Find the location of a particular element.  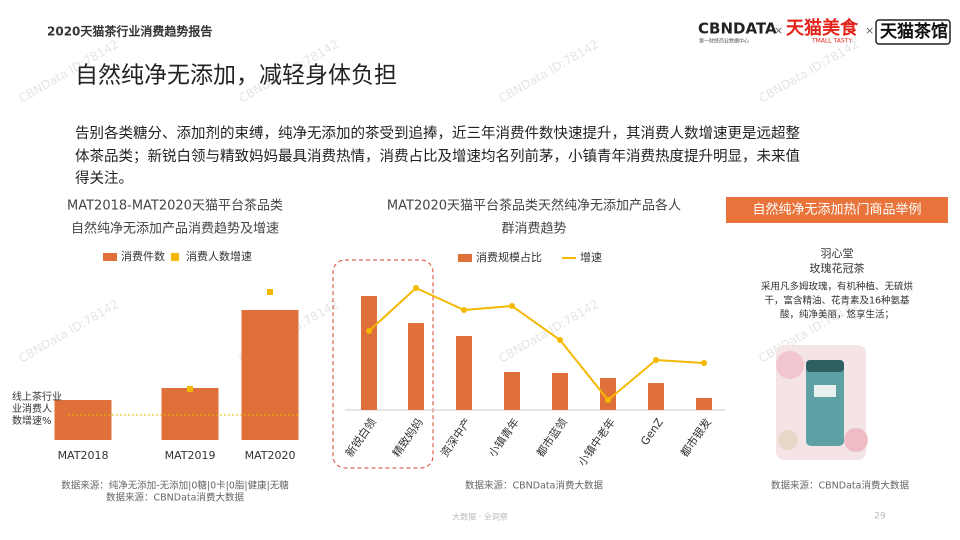

x-tick-label: 资深中产 is located at coordinates (455, 437).